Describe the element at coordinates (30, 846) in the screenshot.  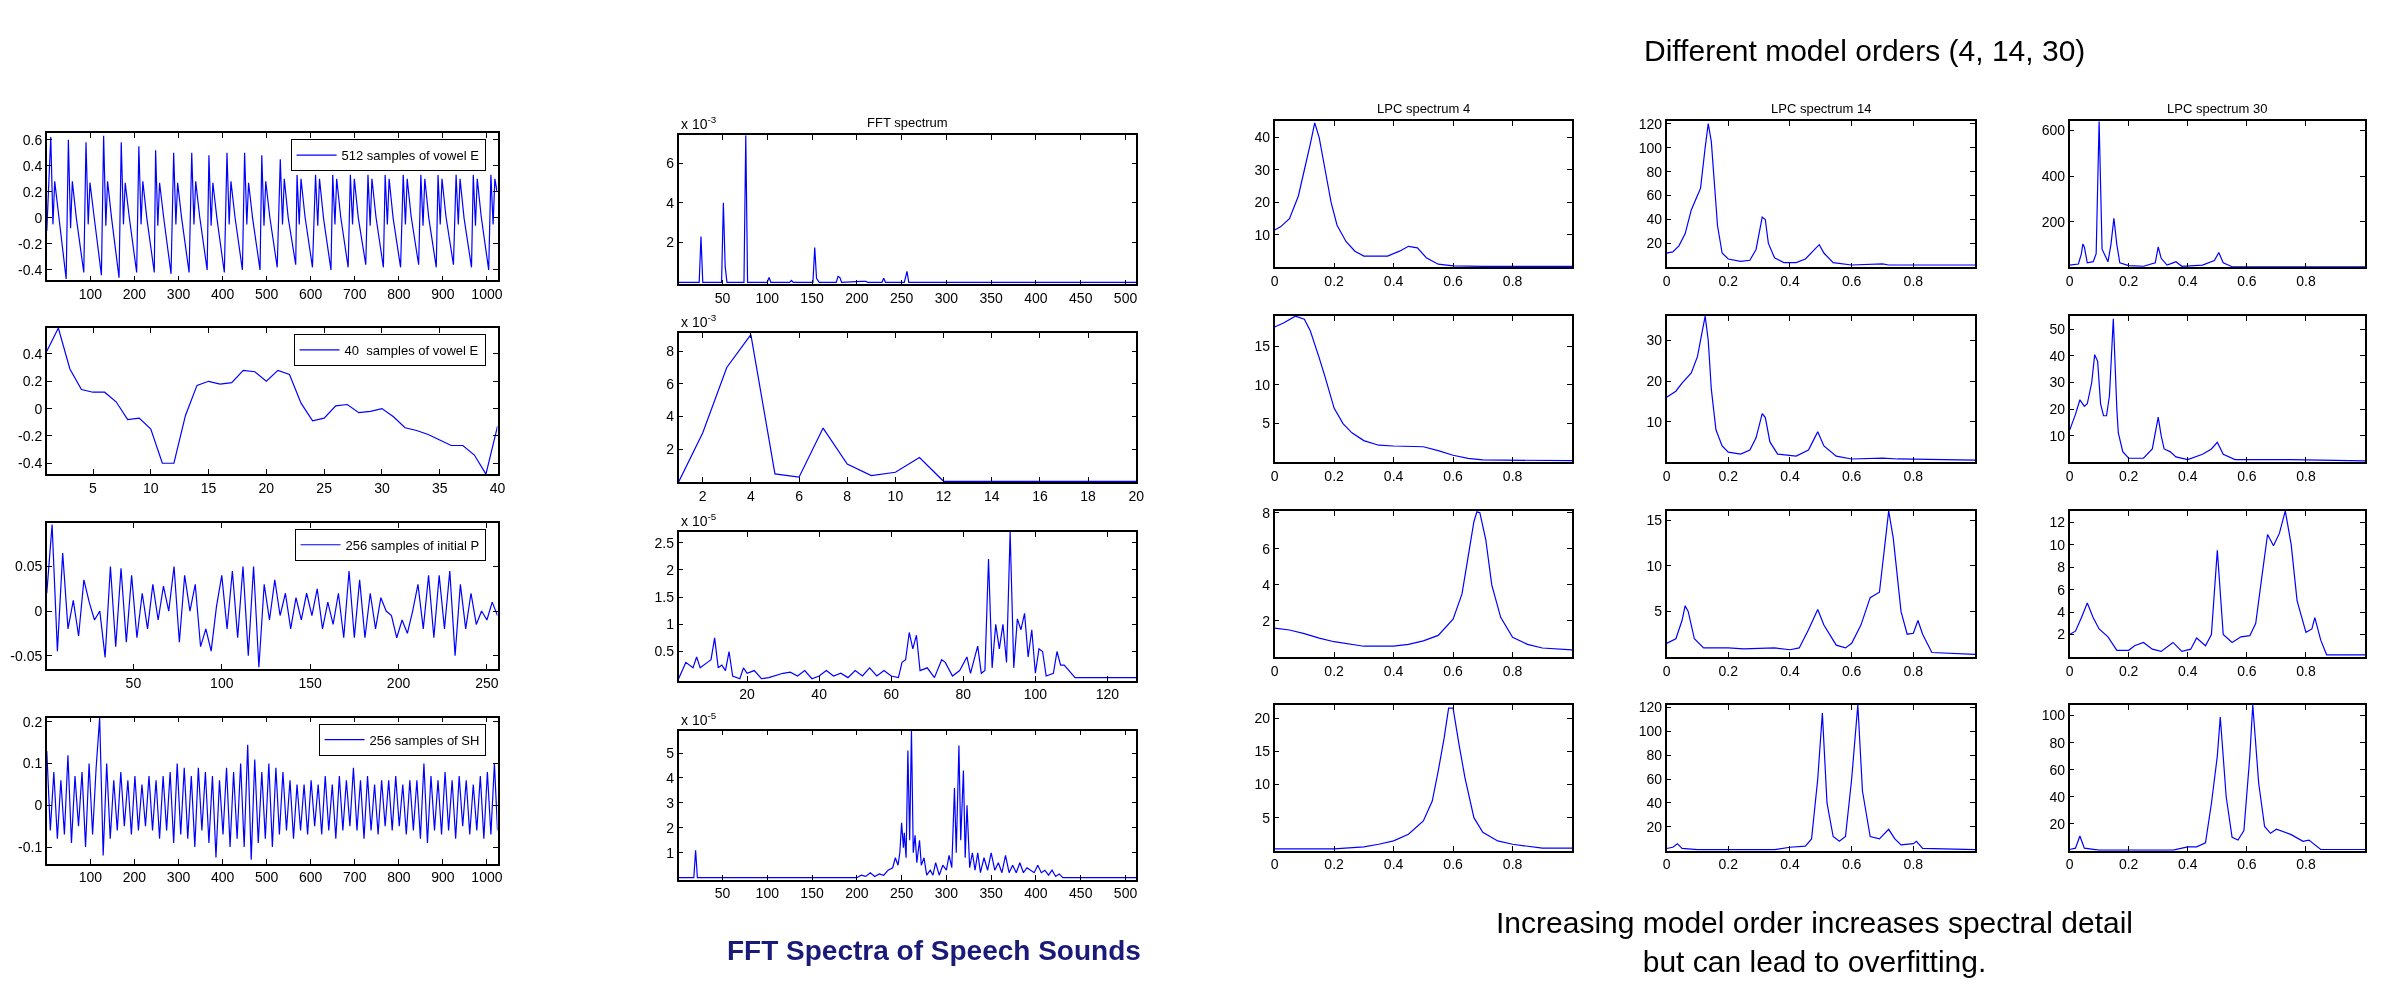
I see `y-tick-label: -0.1` at that location.